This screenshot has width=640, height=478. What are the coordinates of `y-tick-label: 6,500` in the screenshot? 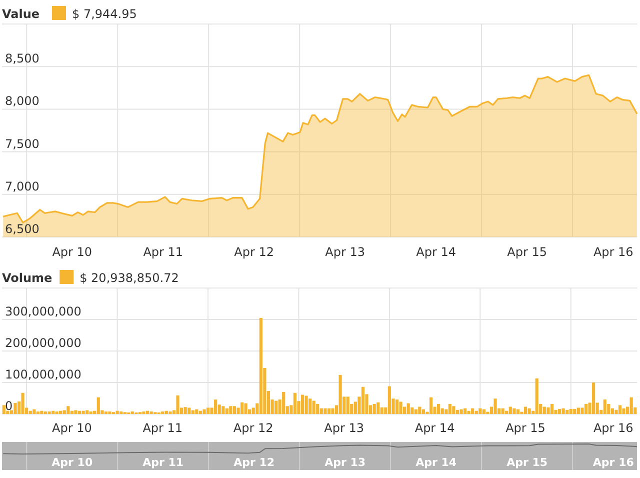 It's located at (22, 229).